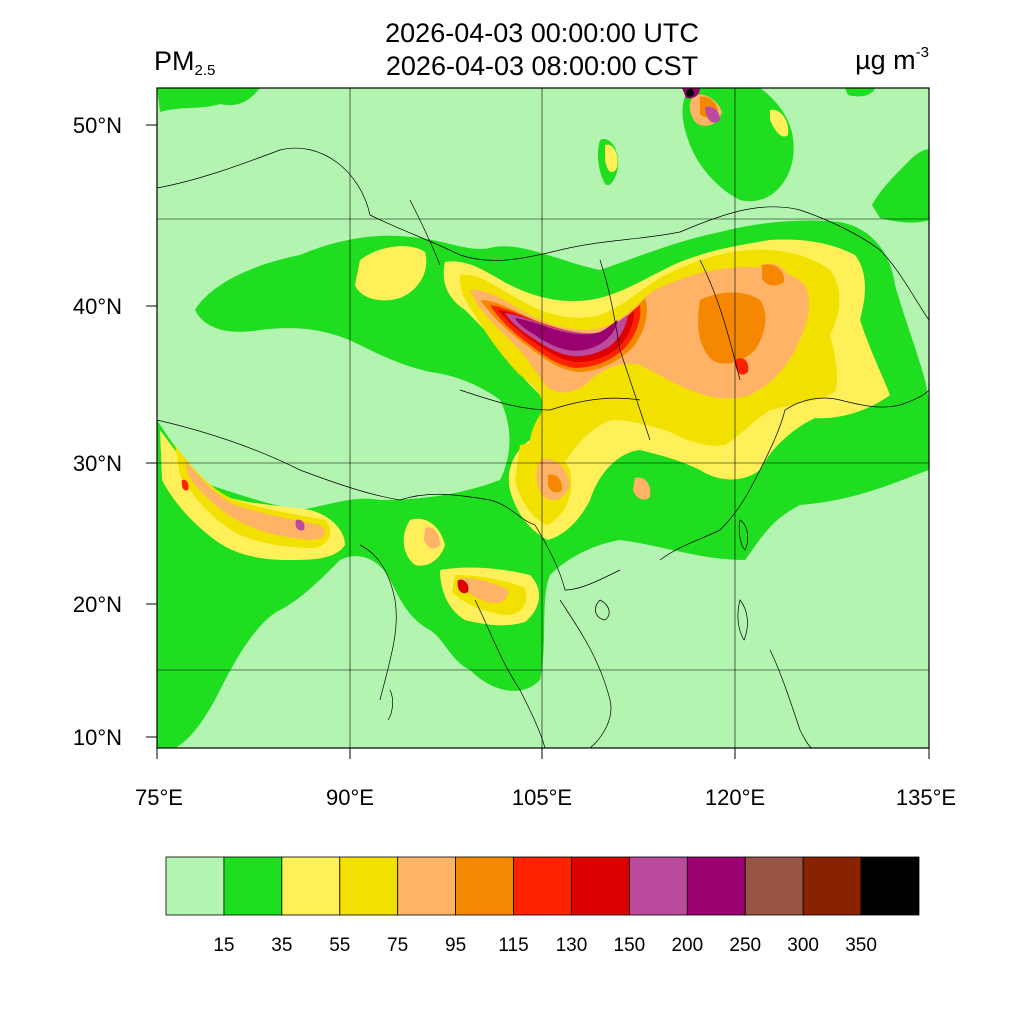 This screenshot has height=1024, width=1024. I want to click on field-hotspot-north, so click(691, 93).